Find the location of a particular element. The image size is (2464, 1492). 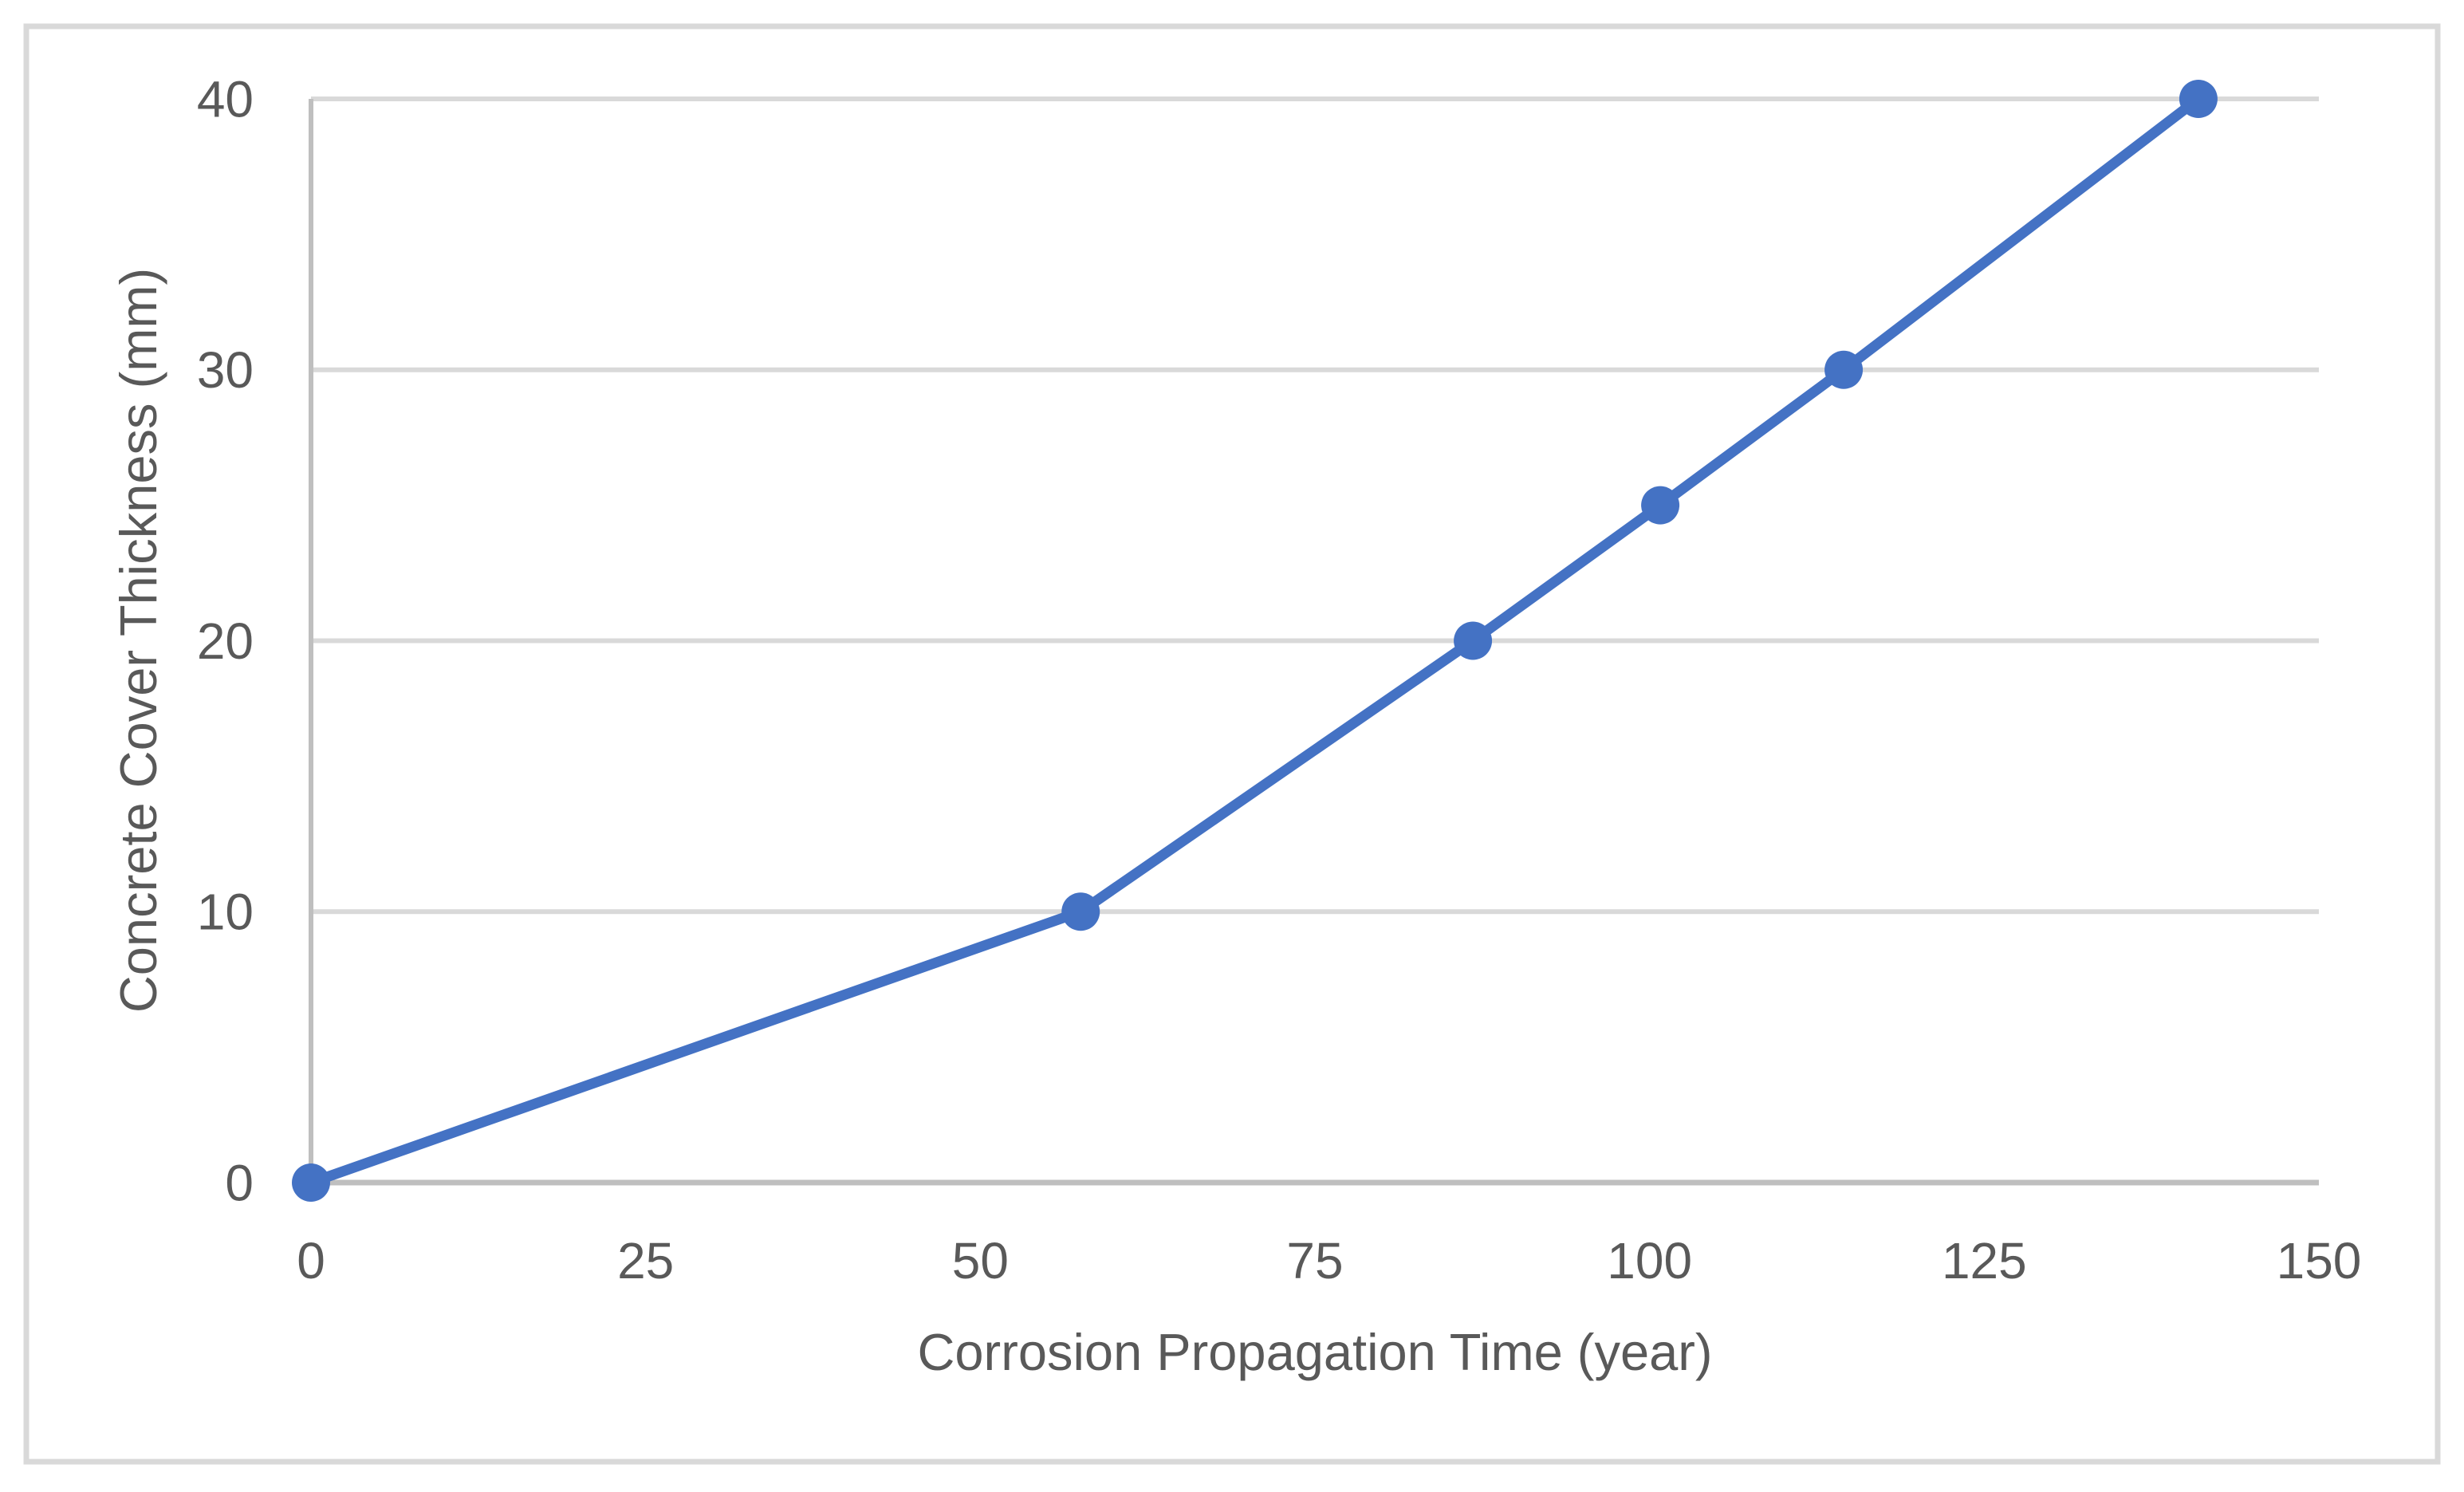

data-point-marker-100.8-25 is located at coordinates (1660, 505).